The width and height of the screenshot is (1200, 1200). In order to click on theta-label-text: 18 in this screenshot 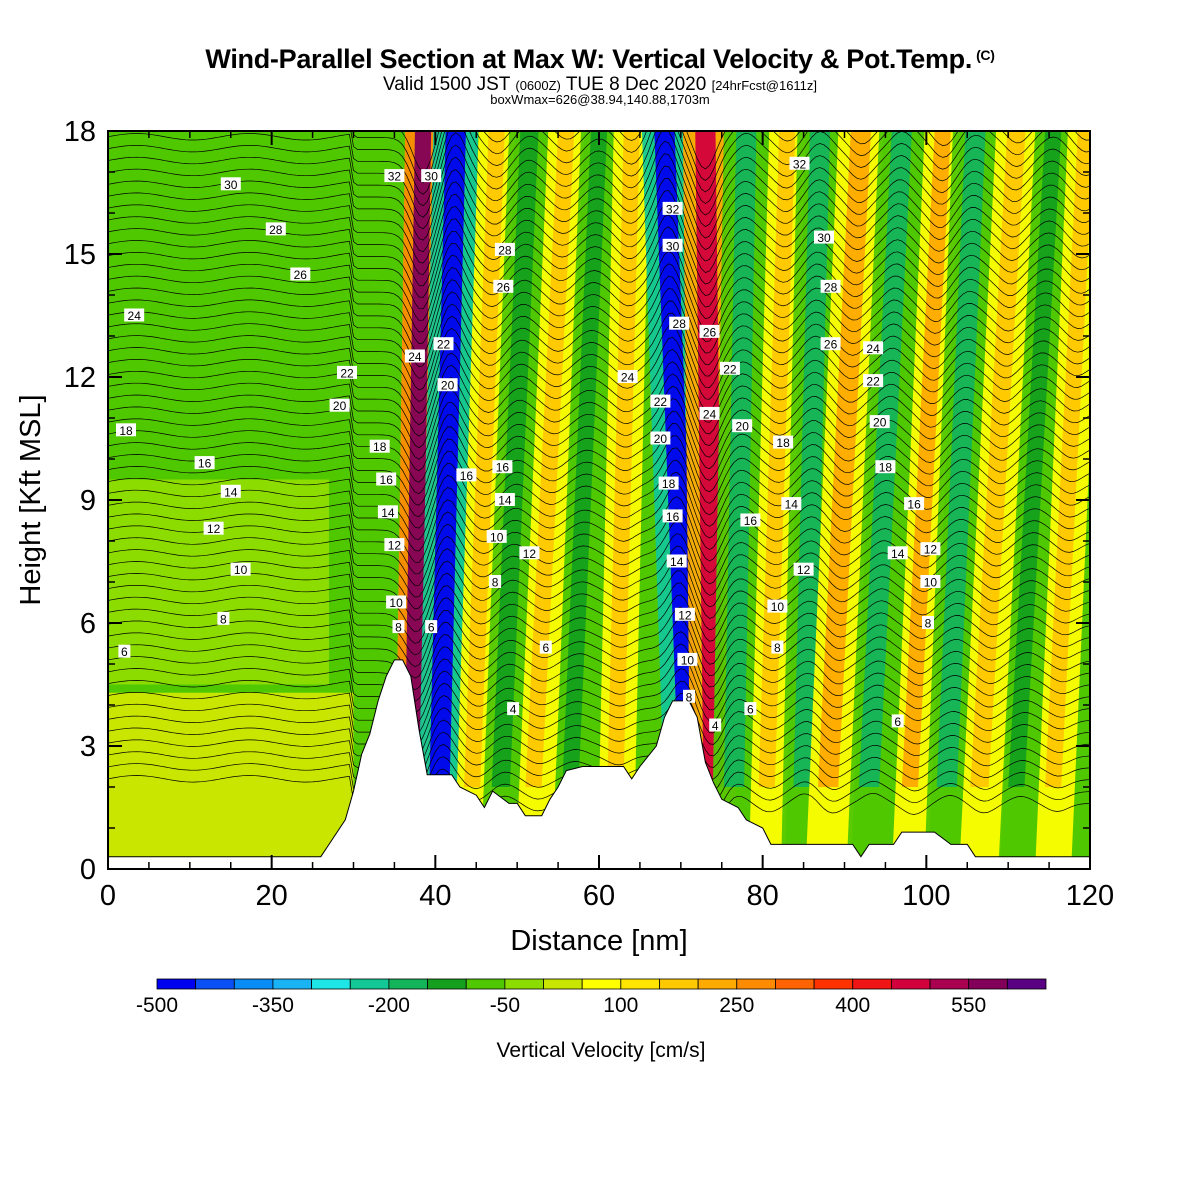, I will do `click(783, 443)`.